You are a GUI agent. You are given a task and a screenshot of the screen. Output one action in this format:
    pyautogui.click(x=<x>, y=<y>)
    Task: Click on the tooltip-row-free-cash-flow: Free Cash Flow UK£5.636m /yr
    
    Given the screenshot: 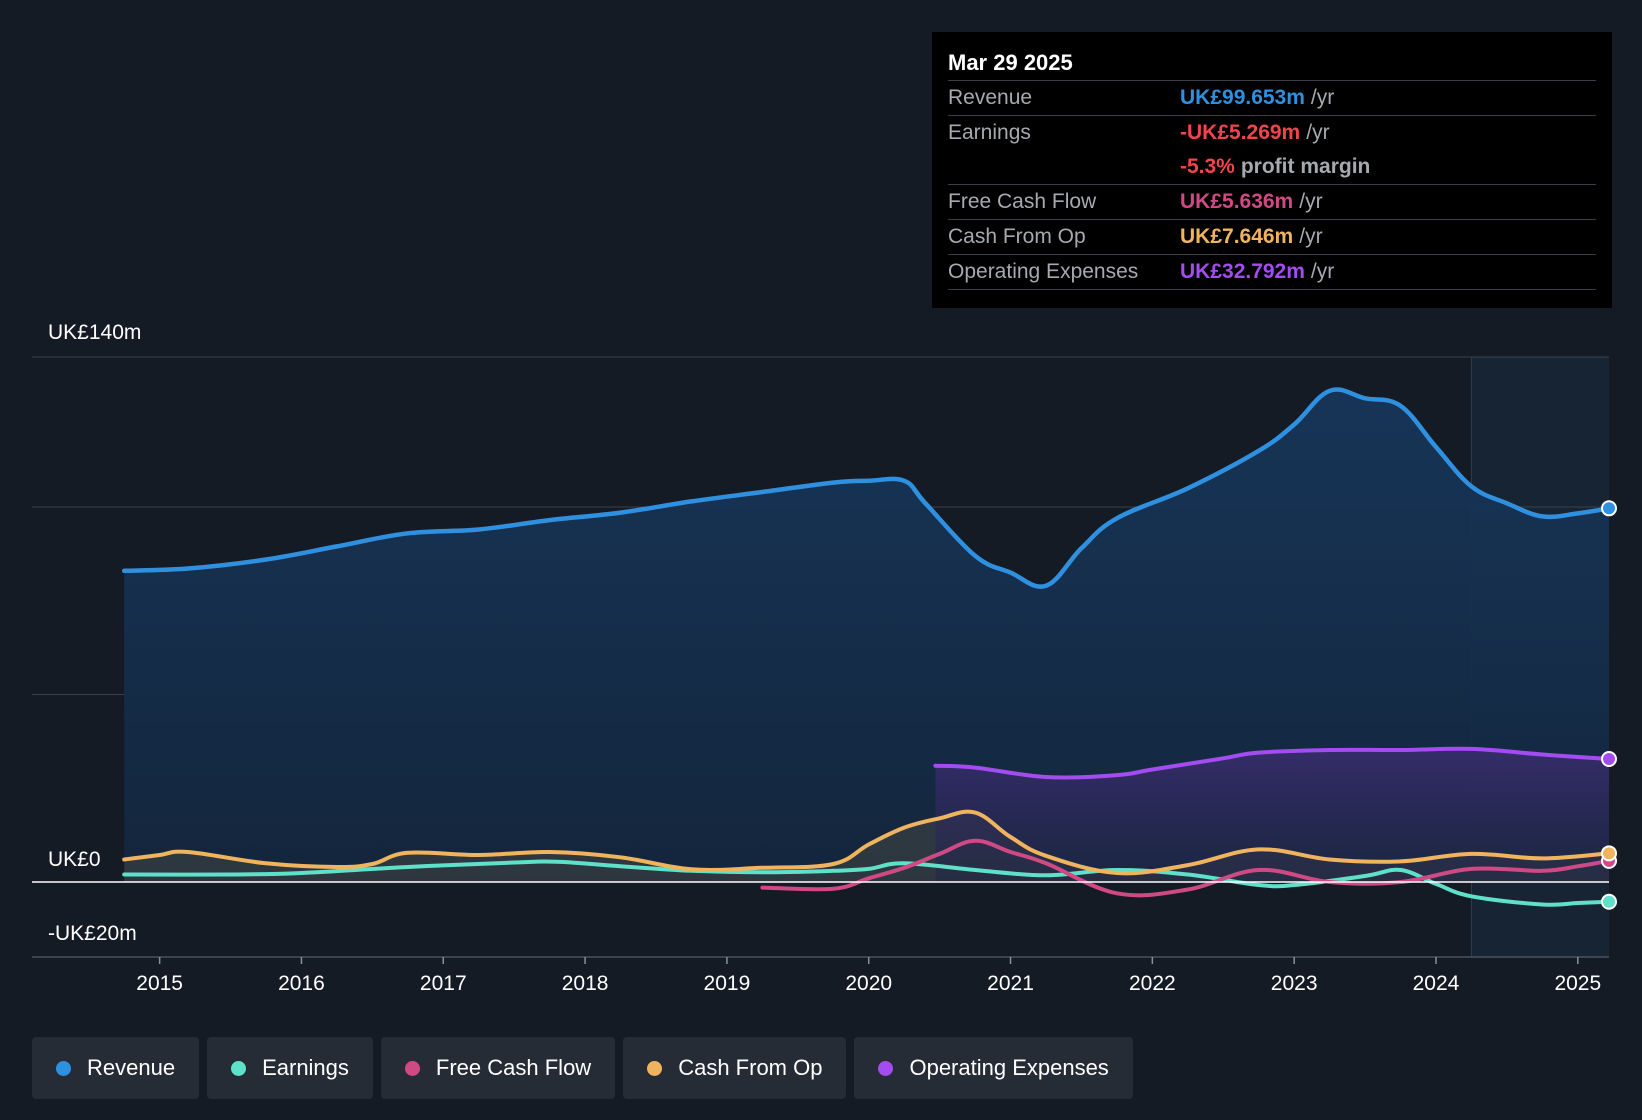 What is the action you would take?
    pyautogui.click(x=1272, y=201)
    